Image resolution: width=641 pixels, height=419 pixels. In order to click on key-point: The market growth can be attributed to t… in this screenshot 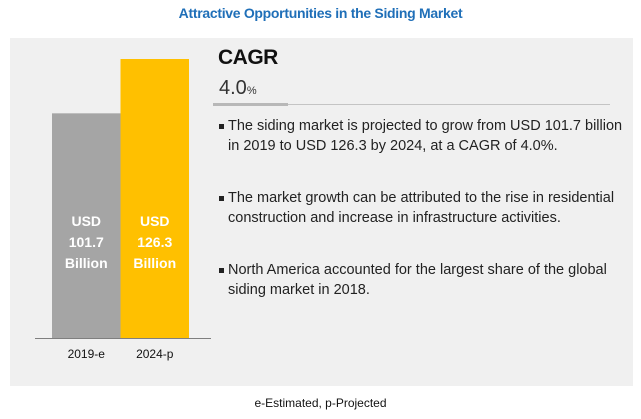, I will do `click(423, 208)`.